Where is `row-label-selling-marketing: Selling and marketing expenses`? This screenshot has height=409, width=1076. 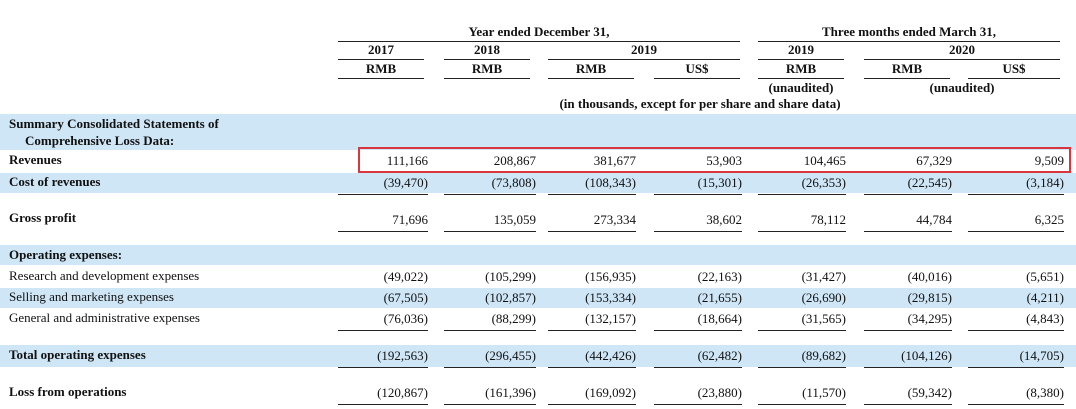
row-label-selling-marketing: Selling and marketing expenses is located at coordinates (91, 296).